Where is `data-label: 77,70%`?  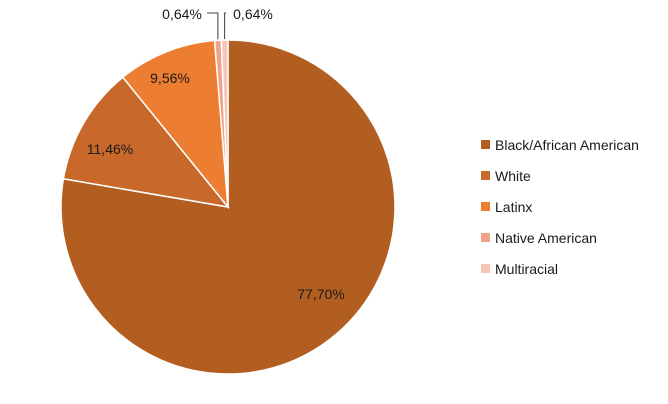
data-label: 77,70% is located at coordinates (320, 294).